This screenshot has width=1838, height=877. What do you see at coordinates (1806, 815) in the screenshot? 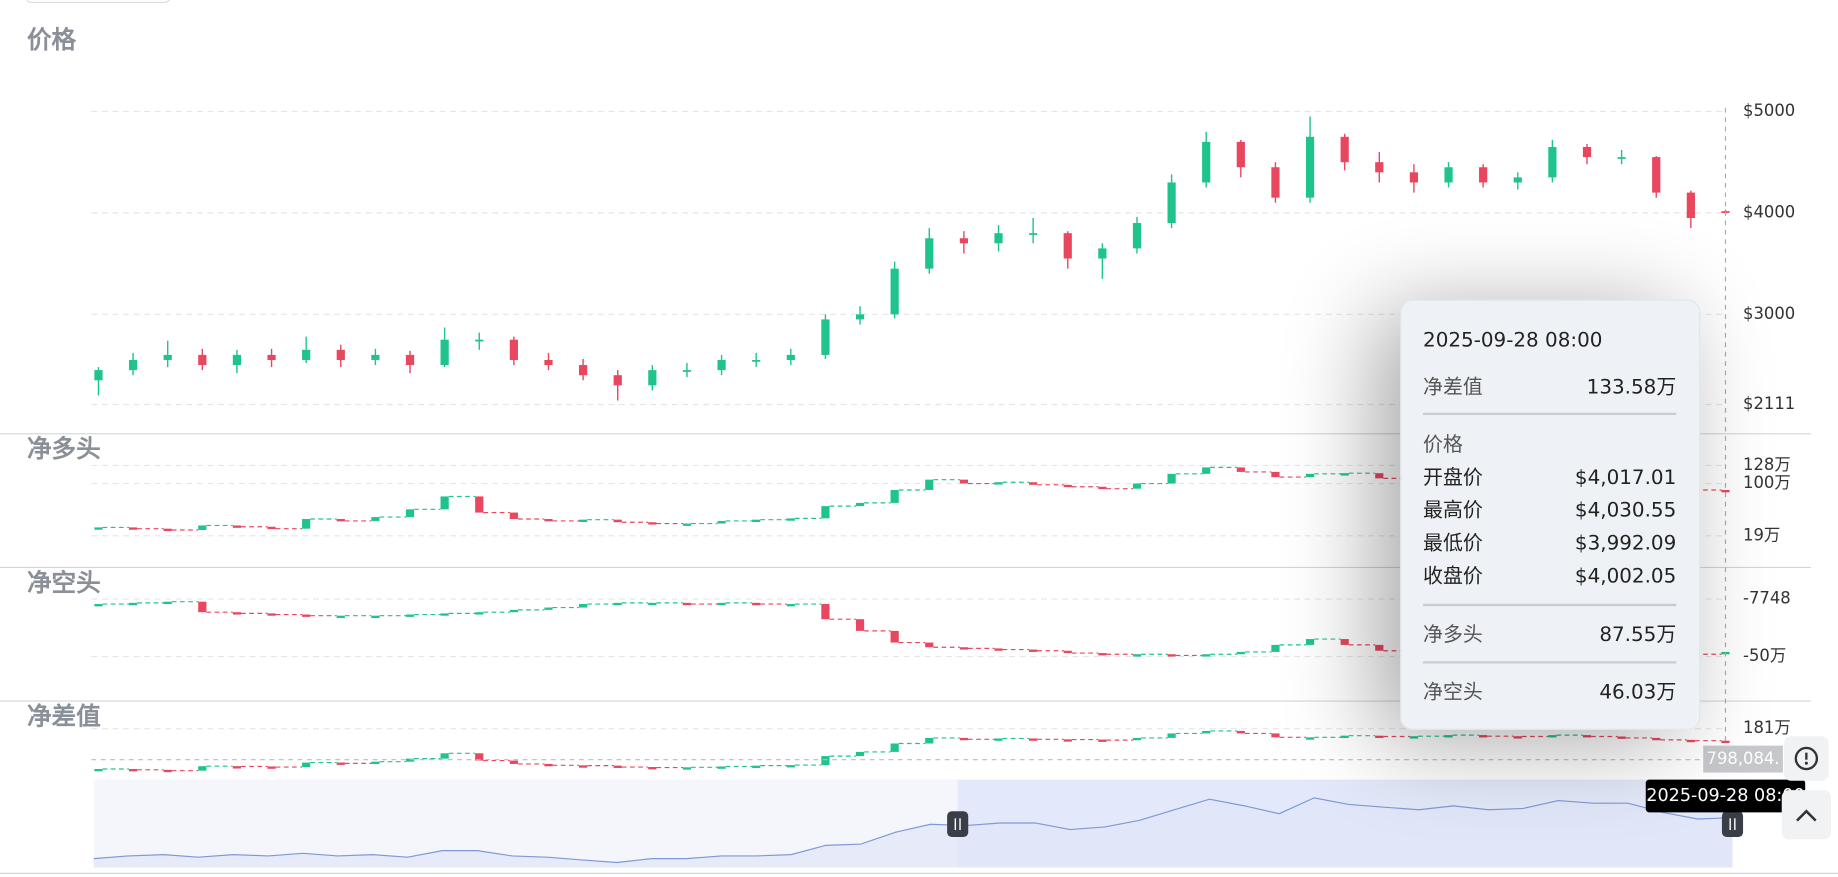
I see `scroll-top-button` at bounding box center [1806, 815].